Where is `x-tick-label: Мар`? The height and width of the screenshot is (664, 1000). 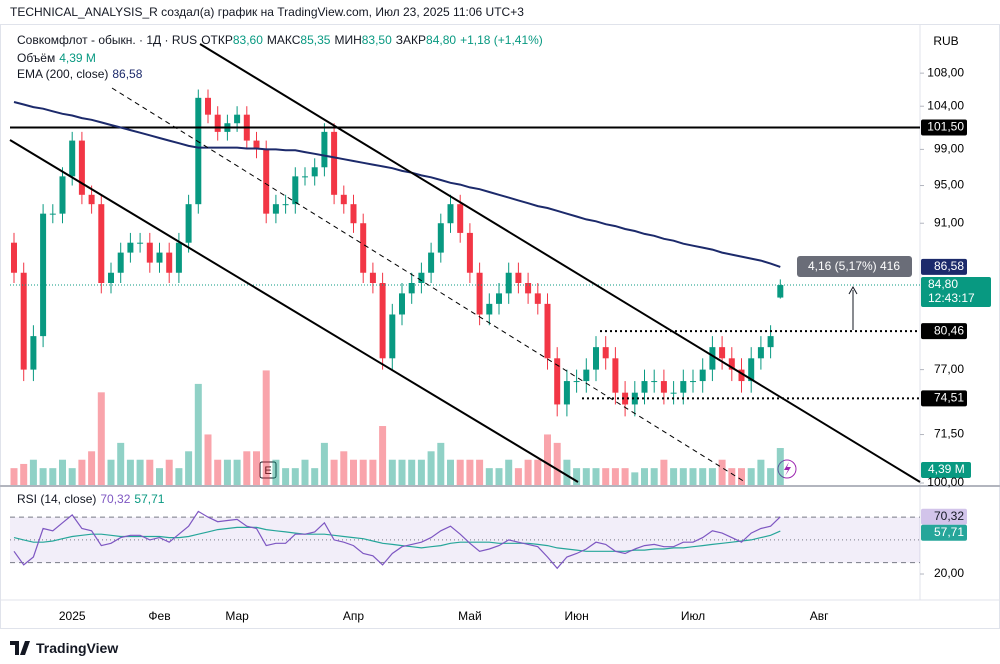
x-tick-label: Мар is located at coordinates (237, 616).